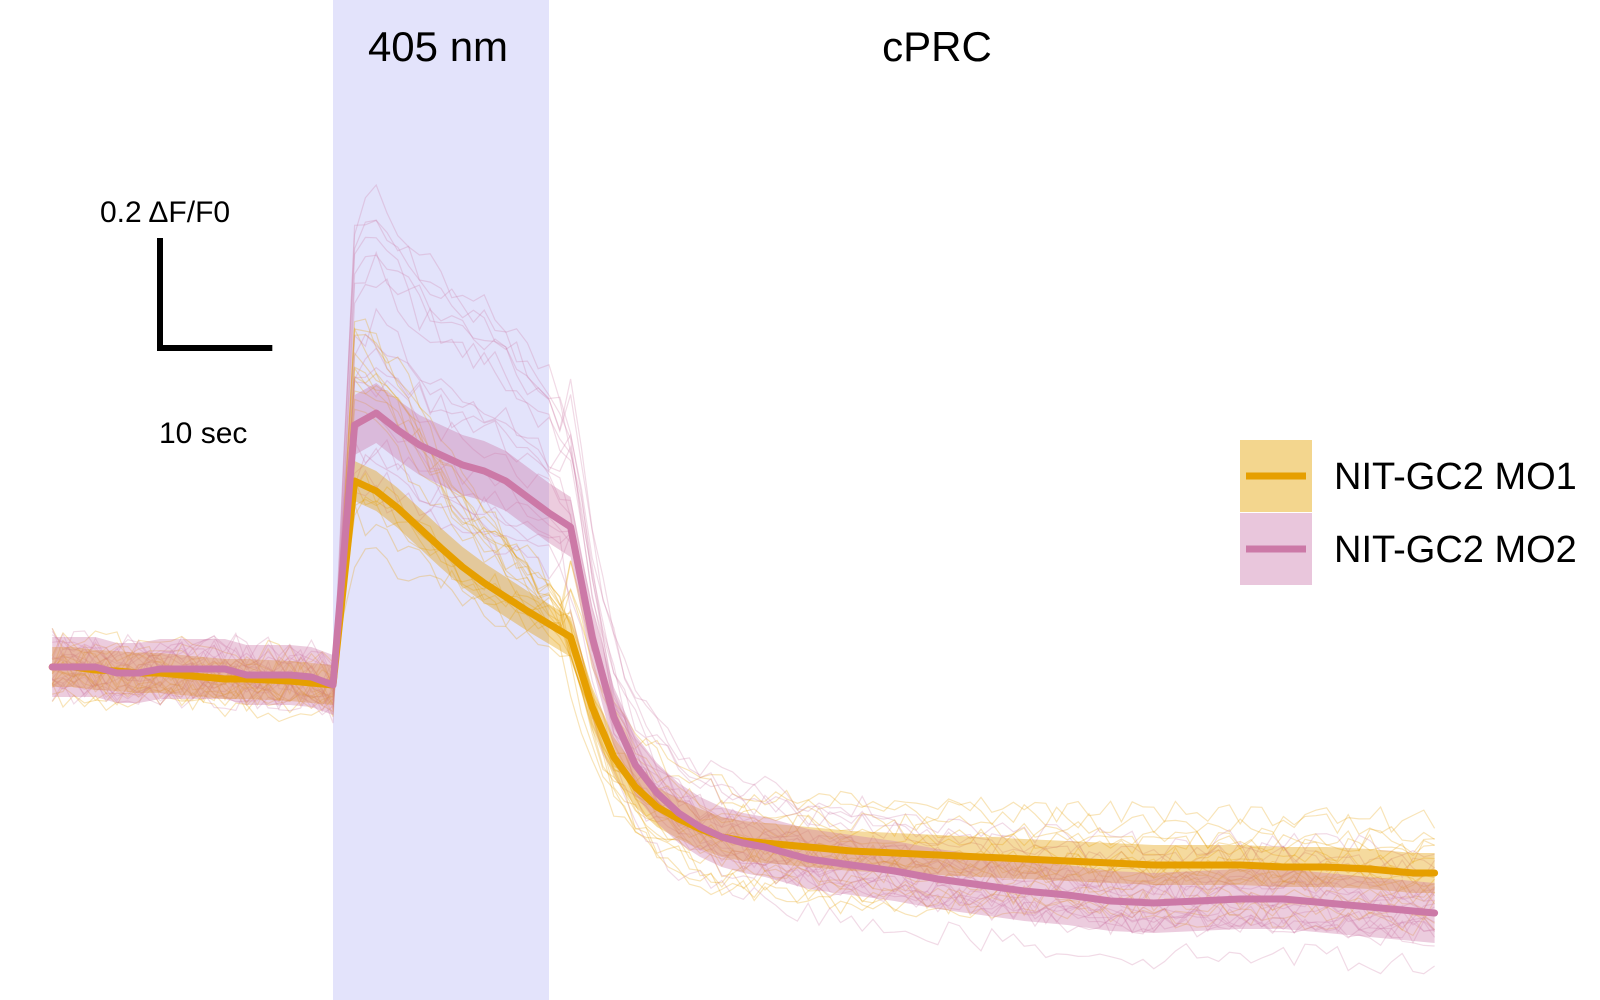  I want to click on legend: NIT-GC2 MO1 NIT-GC2 MO2, so click(1408, 512).